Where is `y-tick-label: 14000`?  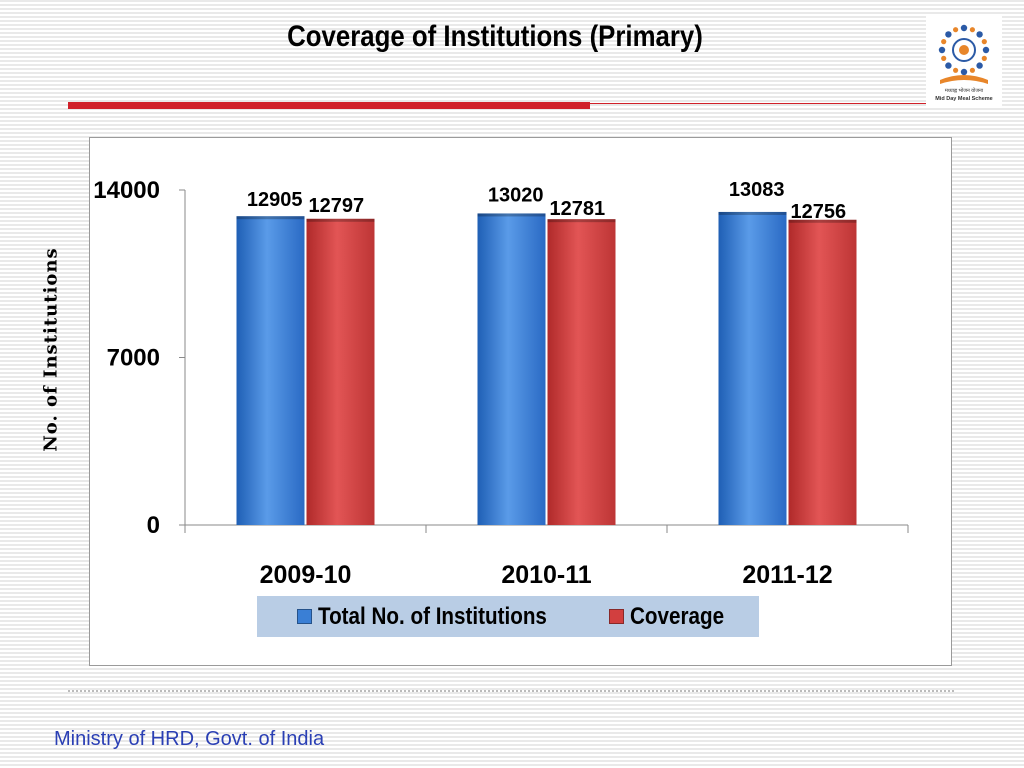 y-tick-label: 14000 is located at coordinates (126, 190).